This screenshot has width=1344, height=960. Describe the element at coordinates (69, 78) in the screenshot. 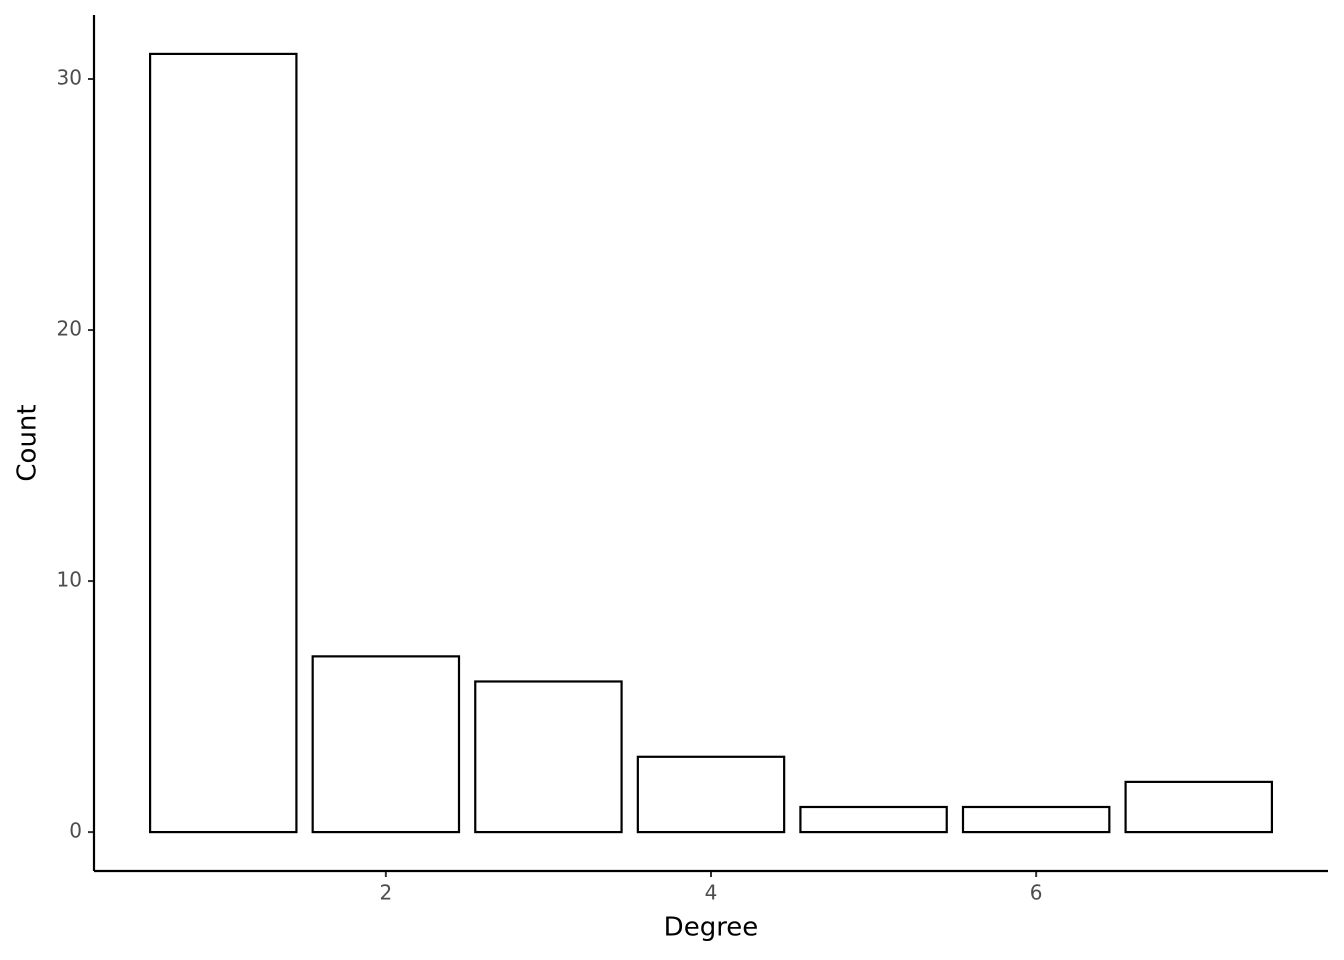

I see `y-tick-label: 30` at that location.